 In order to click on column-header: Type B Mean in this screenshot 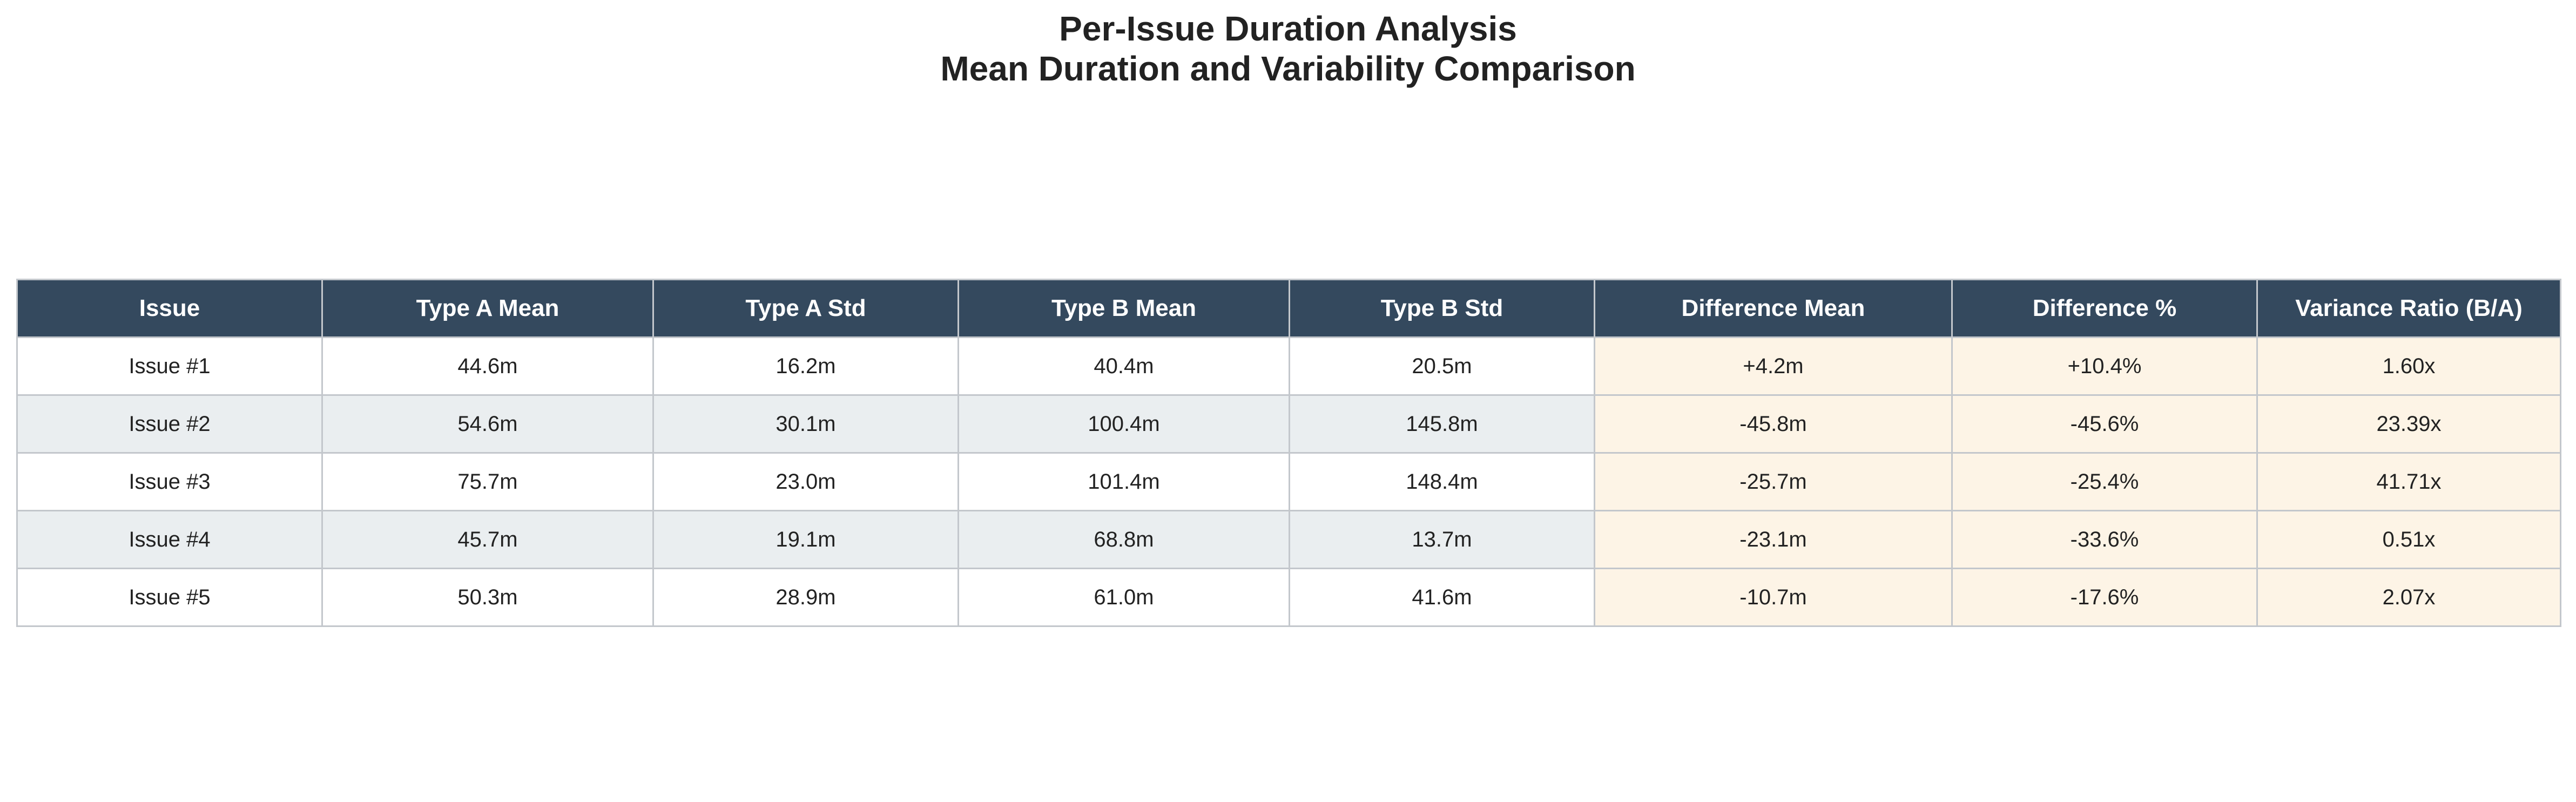, I will do `click(1123, 308)`.